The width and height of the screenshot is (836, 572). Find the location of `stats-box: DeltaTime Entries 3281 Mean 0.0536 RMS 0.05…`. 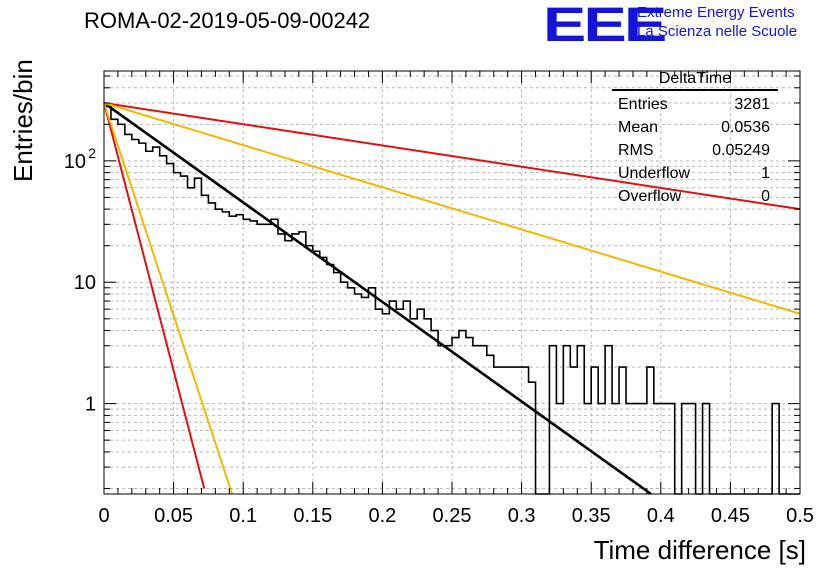

stats-box: DeltaTime Entries 3281 Mean 0.0536 RMS 0.05… is located at coordinates (693, 139).